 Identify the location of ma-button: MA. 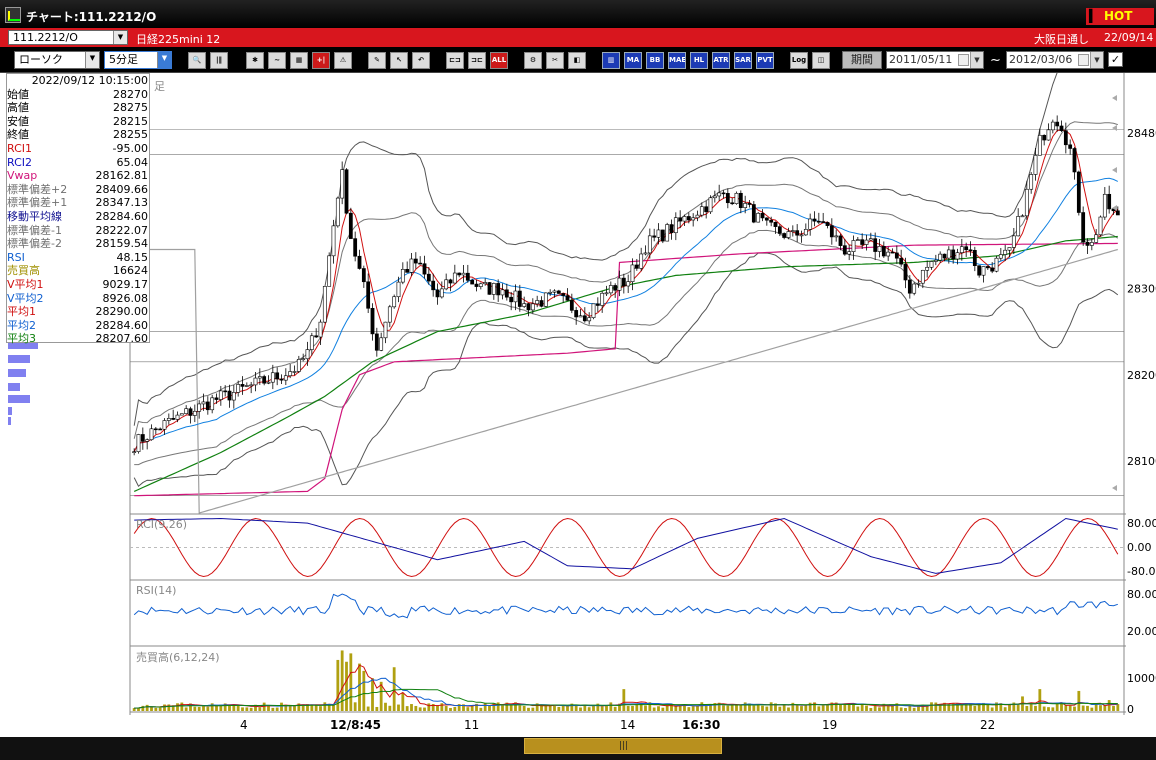
(633, 60).